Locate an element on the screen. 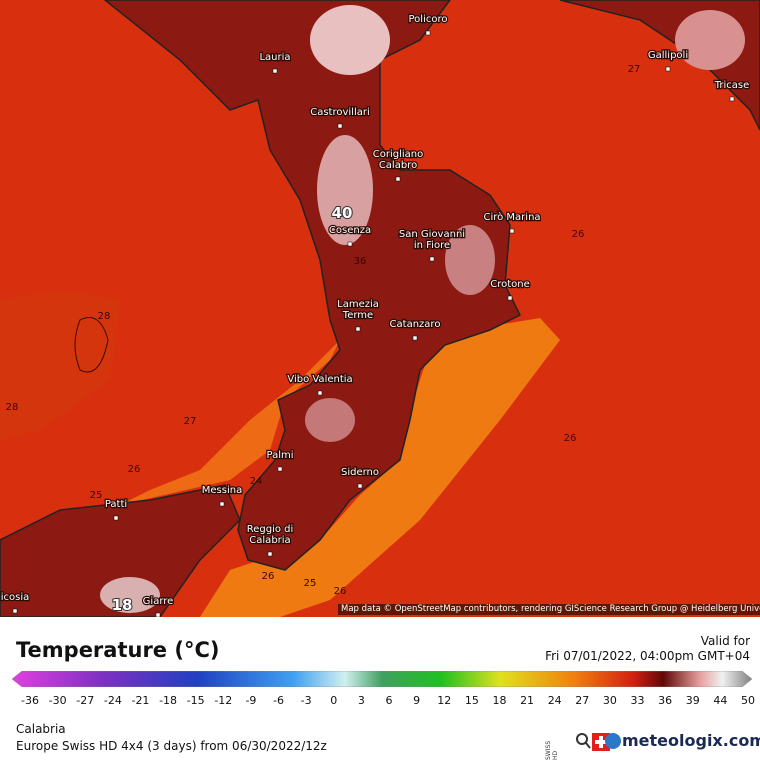  color-bar-tick: 0 is located at coordinates (334, 700).